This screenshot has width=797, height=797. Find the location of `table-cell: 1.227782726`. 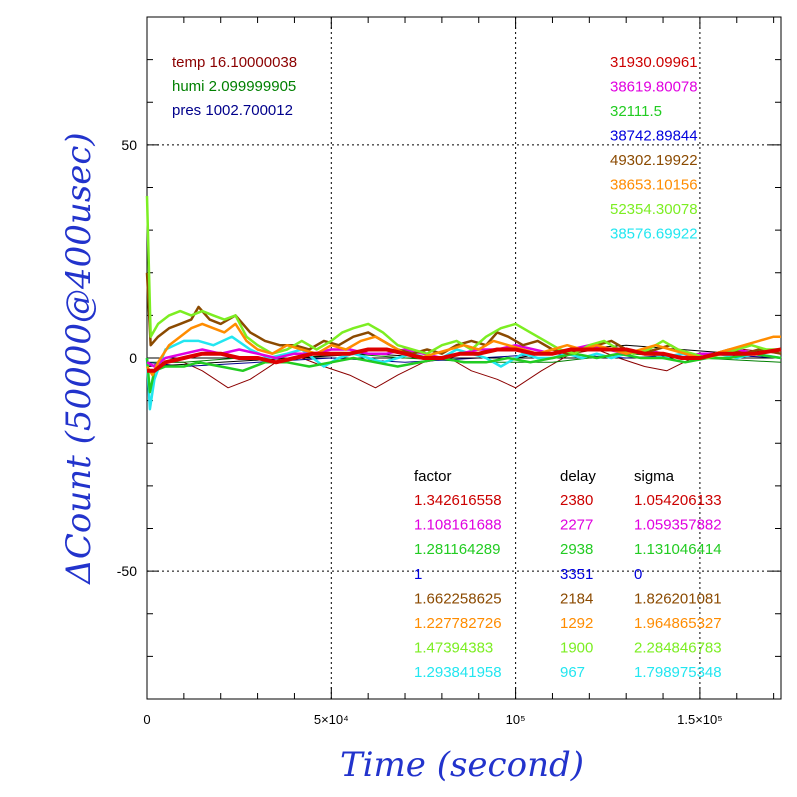

table-cell: 1.227782726 is located at coordinates (458, 623).